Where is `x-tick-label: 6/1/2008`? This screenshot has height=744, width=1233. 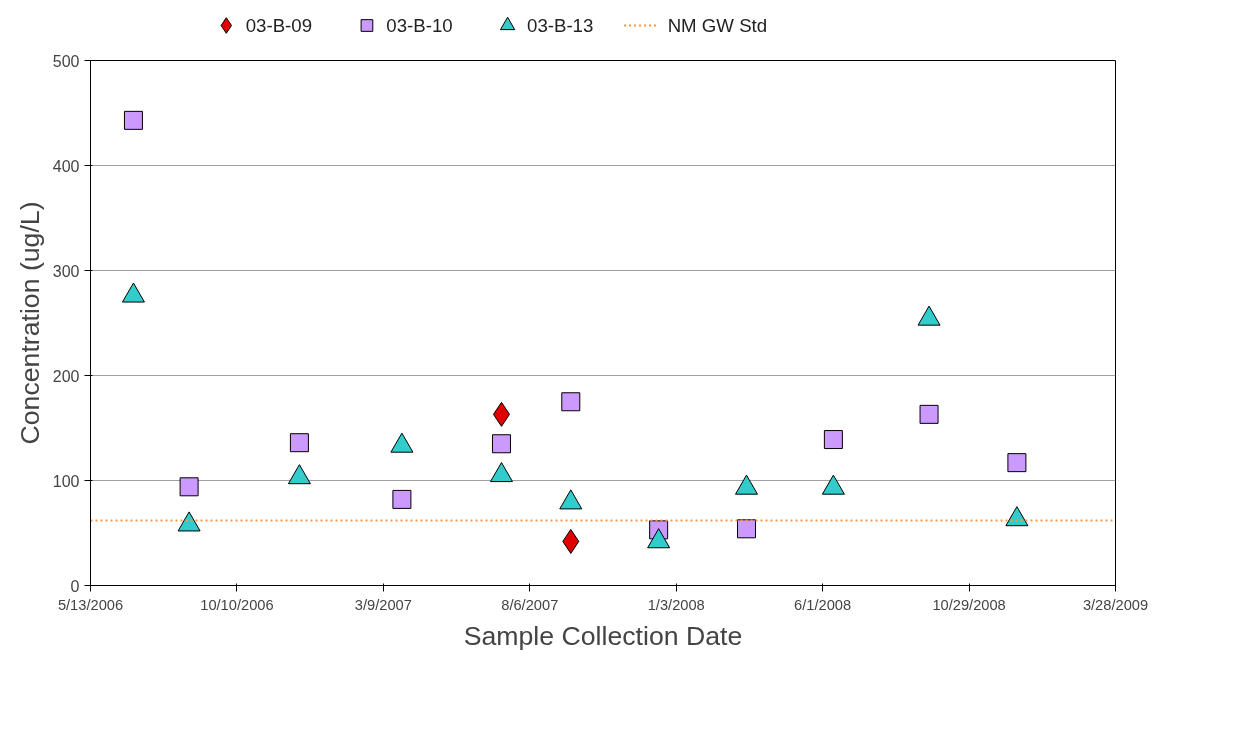
x-tick-label: 6/1/2008 is located at coordinates (823, 604).